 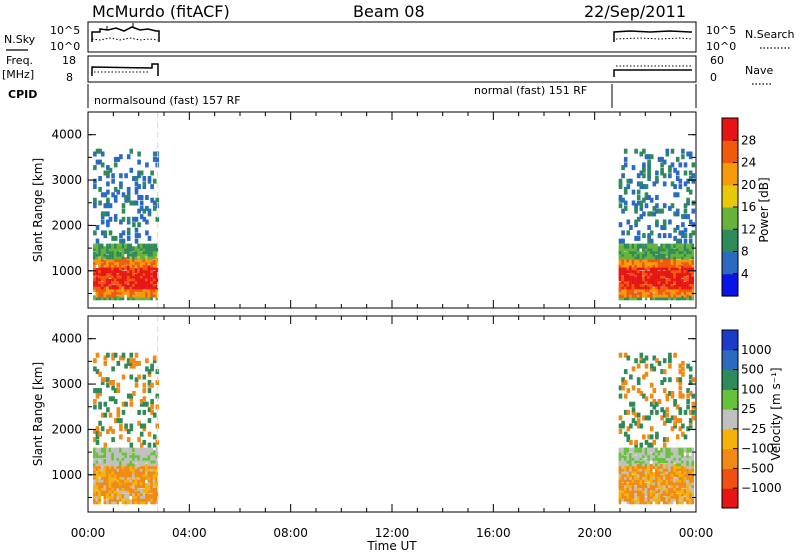 I want to click on colorbar-tick-label: −1000, so click(x=761, y=488).